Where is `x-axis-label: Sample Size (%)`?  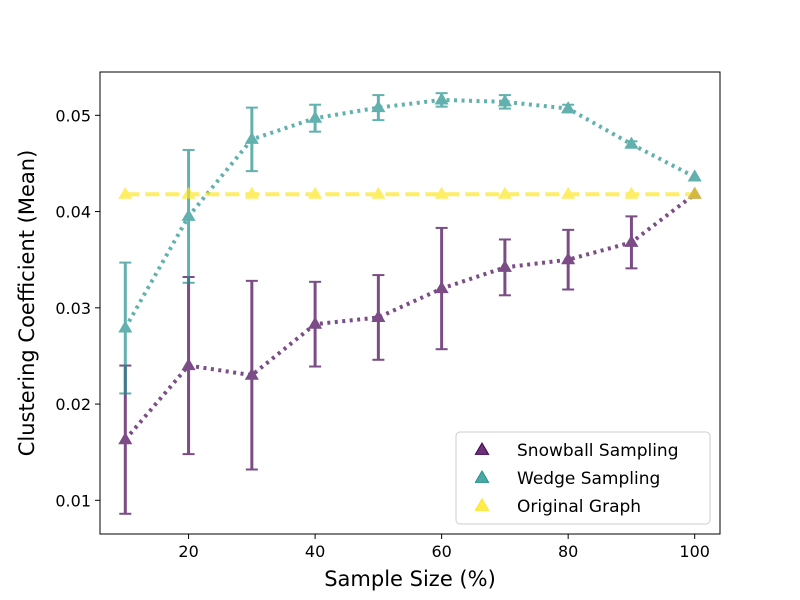
x-axis-label: Sample Size (%) is located at coordinates (410, 579).